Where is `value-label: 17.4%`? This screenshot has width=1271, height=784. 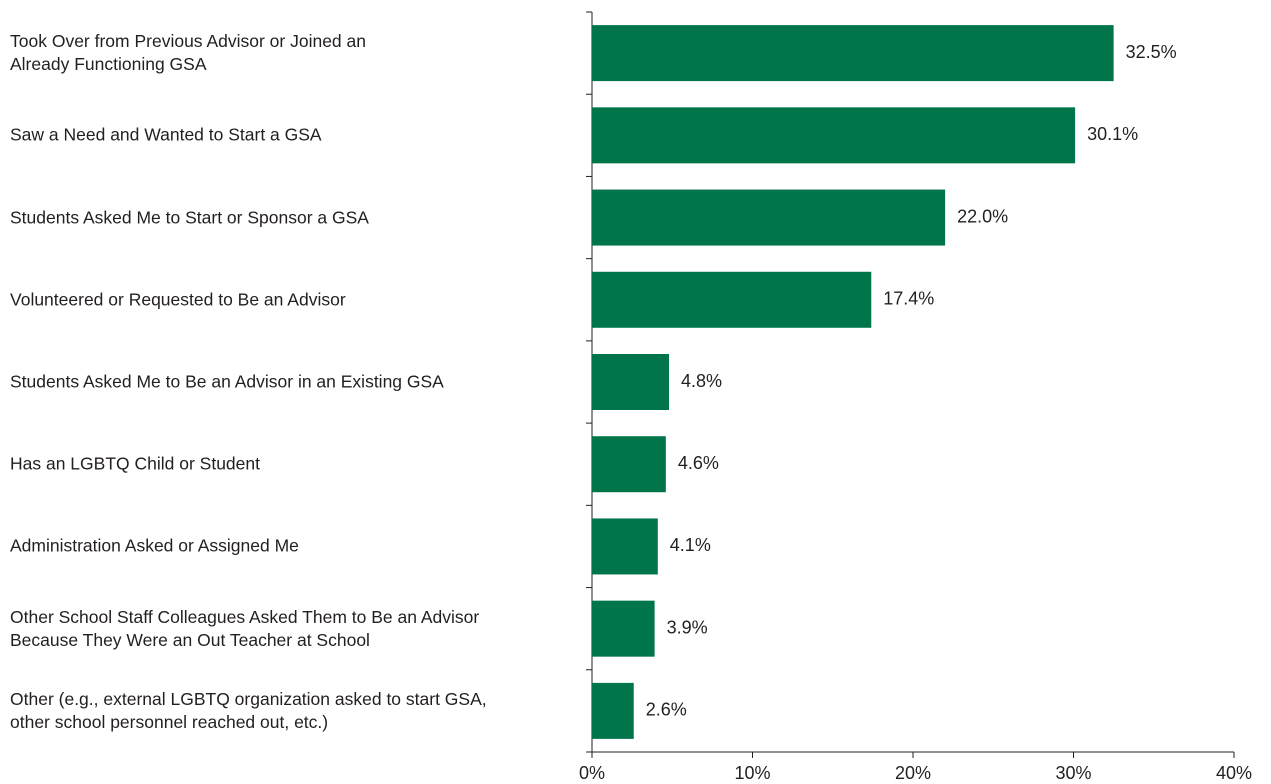
value-label: 17.4% is located at coordinates (908, 299).